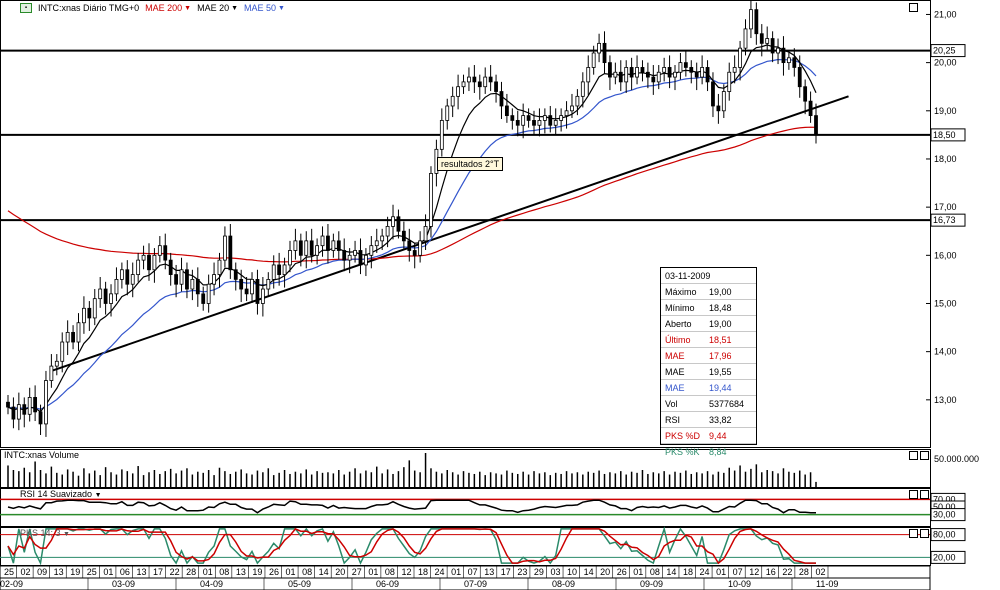 The image size is (1000, 590). Describe the element at coordinates (45, 533) in the screenshot. I see `pks-panel-title: PKS 14; 3 ▼` at that location.